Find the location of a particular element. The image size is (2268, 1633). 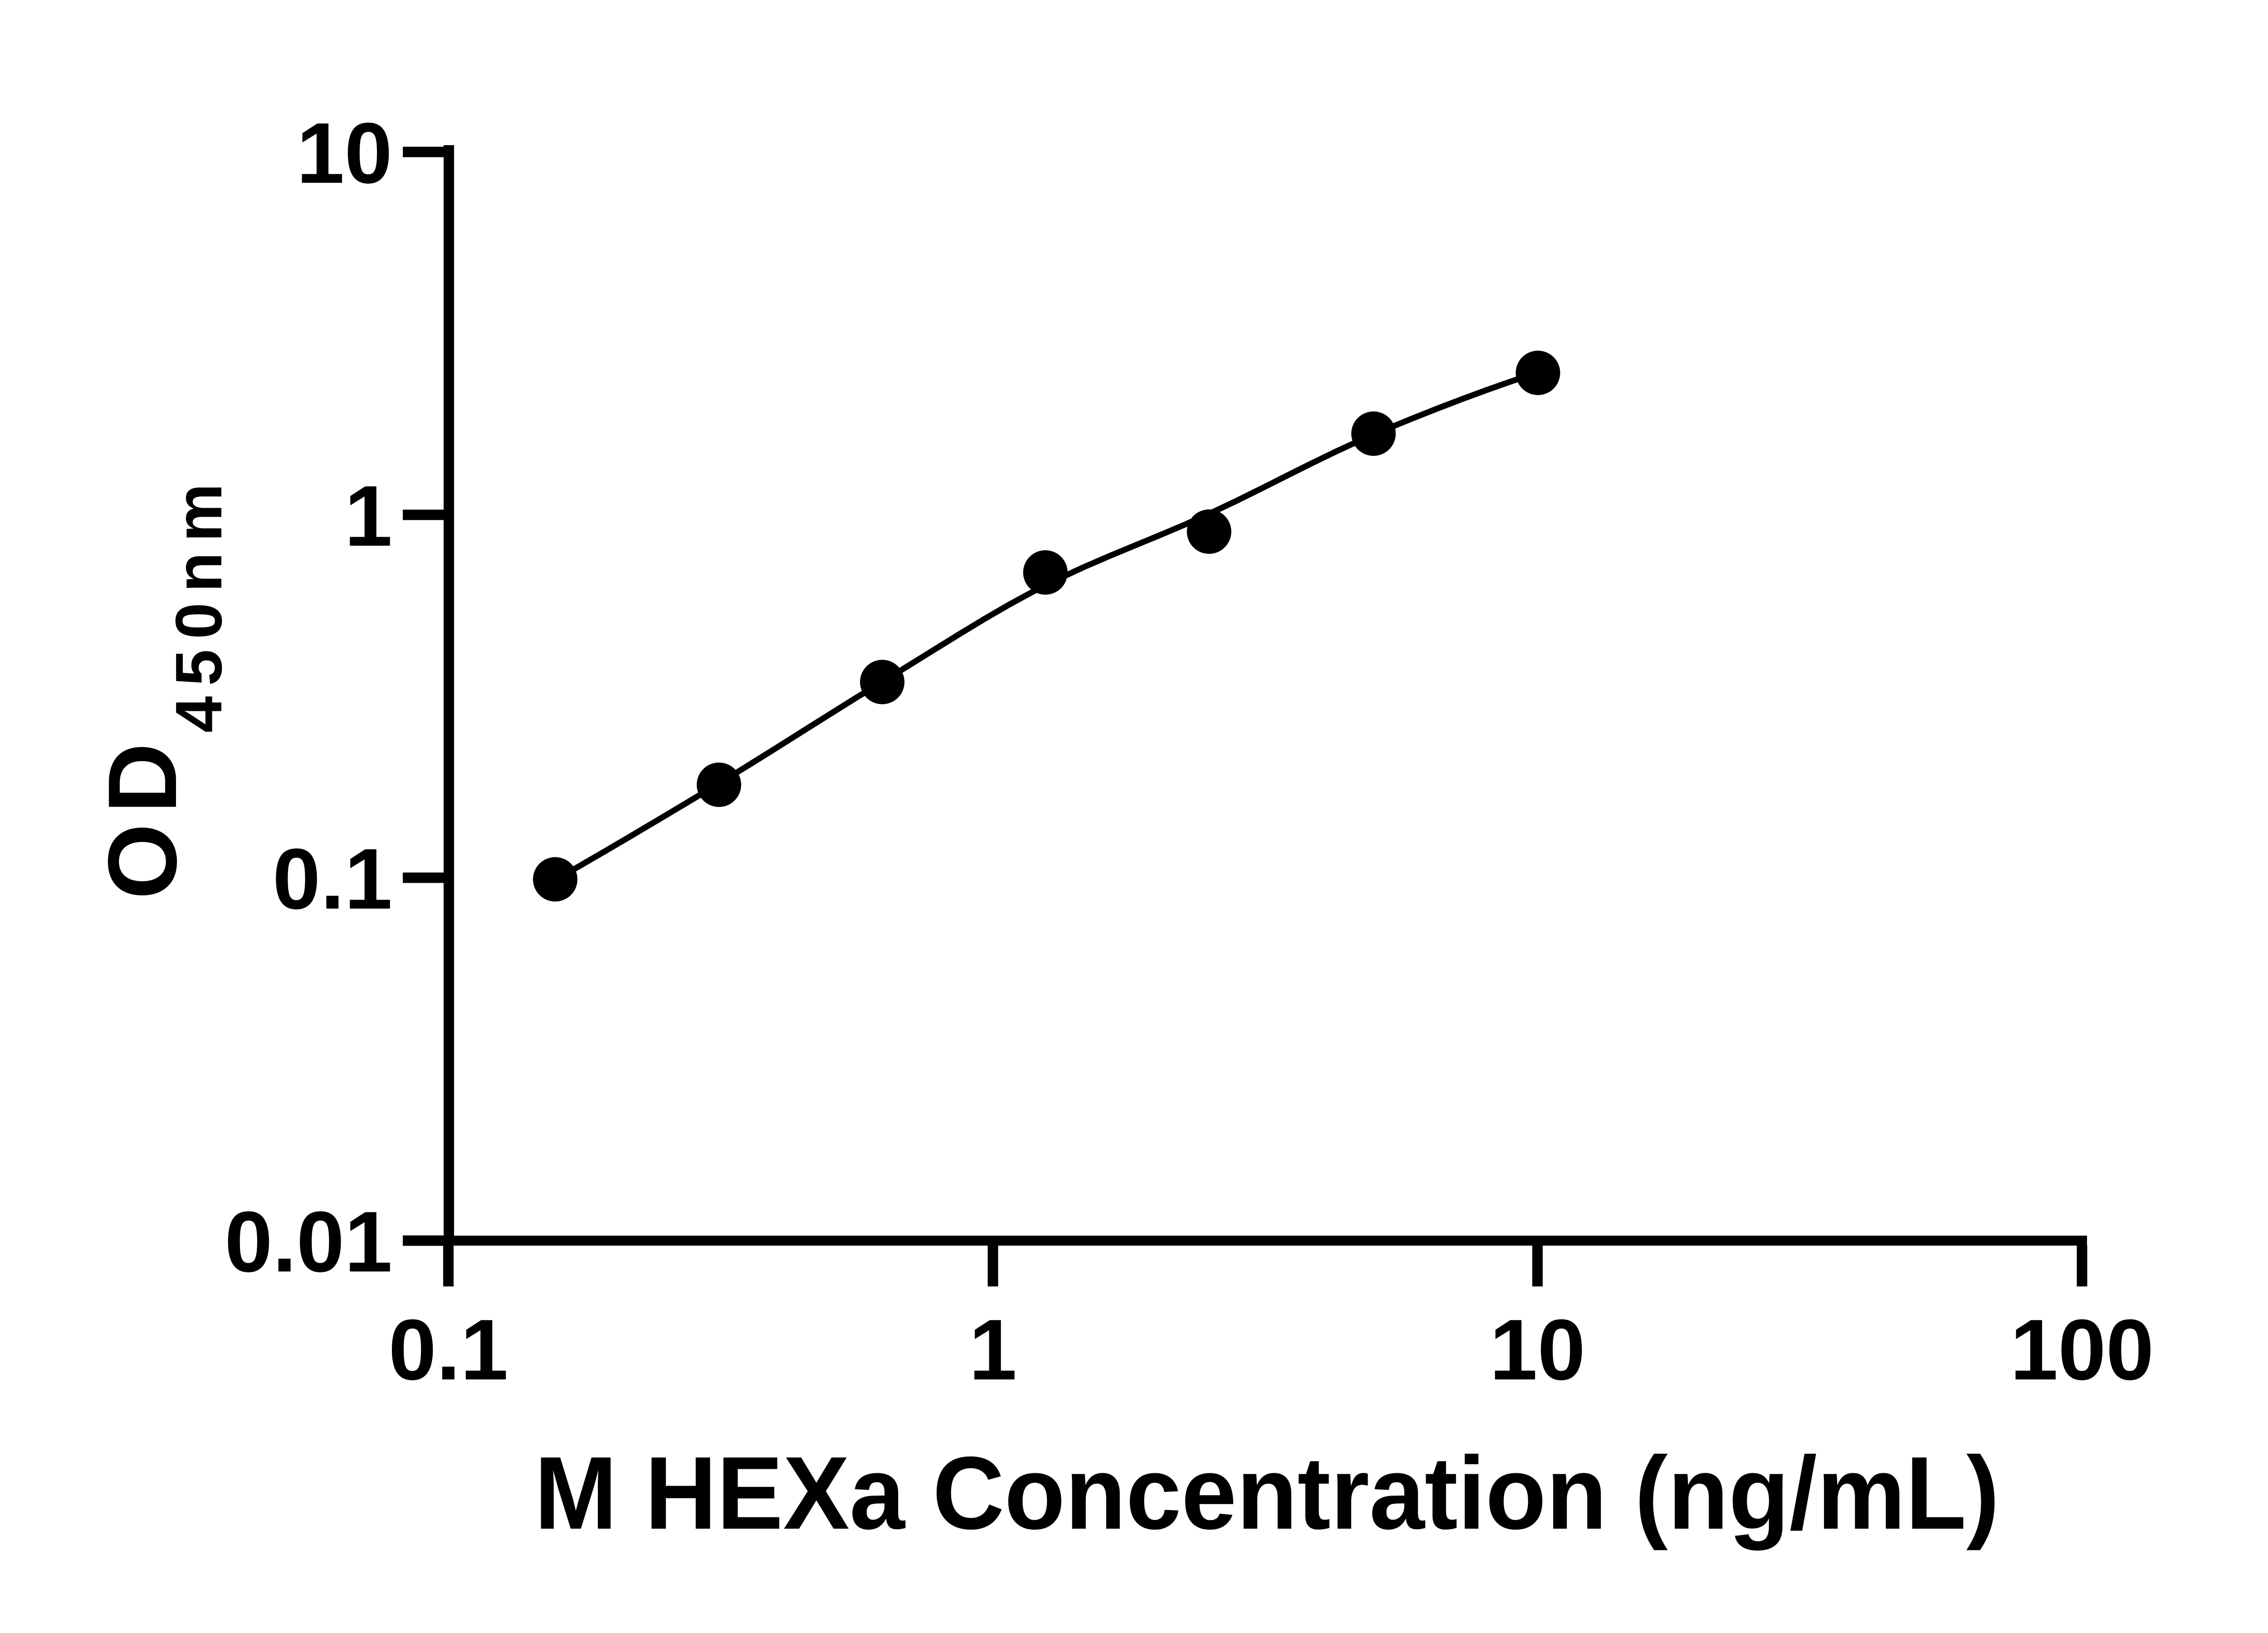

svg-text: 0.01 is located at coordinates (309, 1242).